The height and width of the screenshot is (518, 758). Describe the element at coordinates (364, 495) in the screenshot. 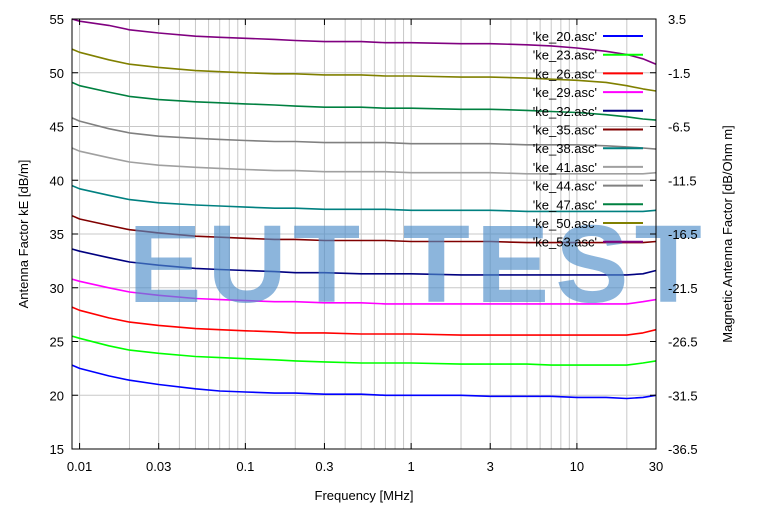

I see `x-axis-label: Frequency [MHz]` at that location.